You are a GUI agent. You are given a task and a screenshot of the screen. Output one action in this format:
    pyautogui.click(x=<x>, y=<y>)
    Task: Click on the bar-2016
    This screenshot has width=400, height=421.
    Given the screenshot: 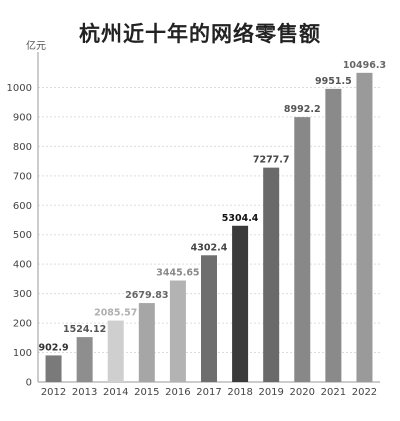 What is the action you would take?
    pyautogui.click(x=177, y=331)
    